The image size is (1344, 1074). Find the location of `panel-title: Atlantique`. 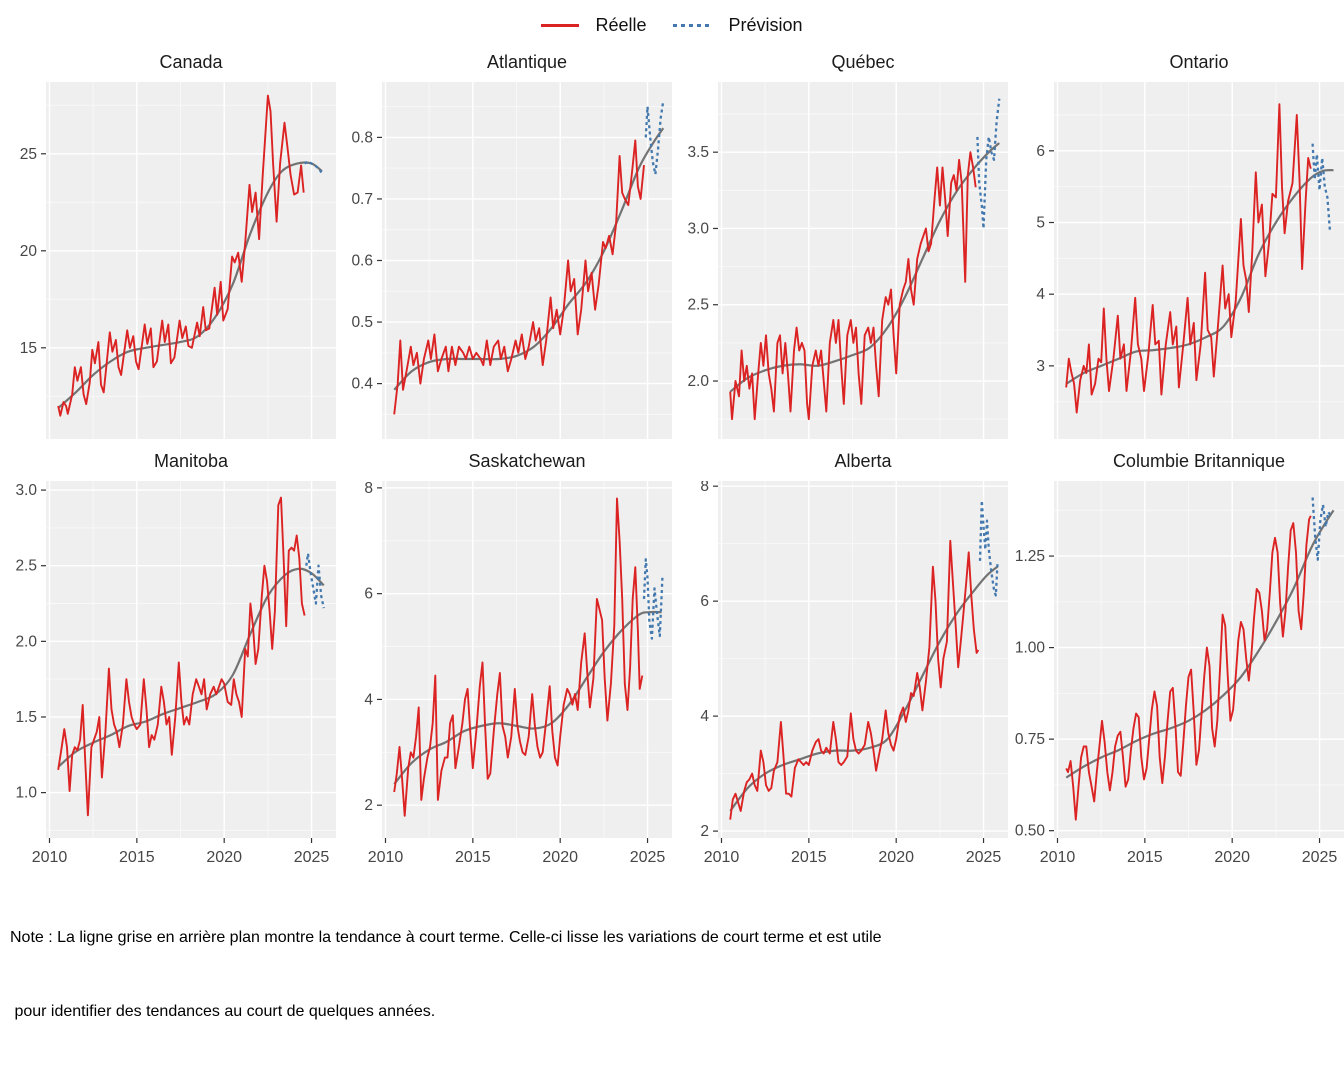

panel-title: Atlantique is located at coordinates (527, 62).